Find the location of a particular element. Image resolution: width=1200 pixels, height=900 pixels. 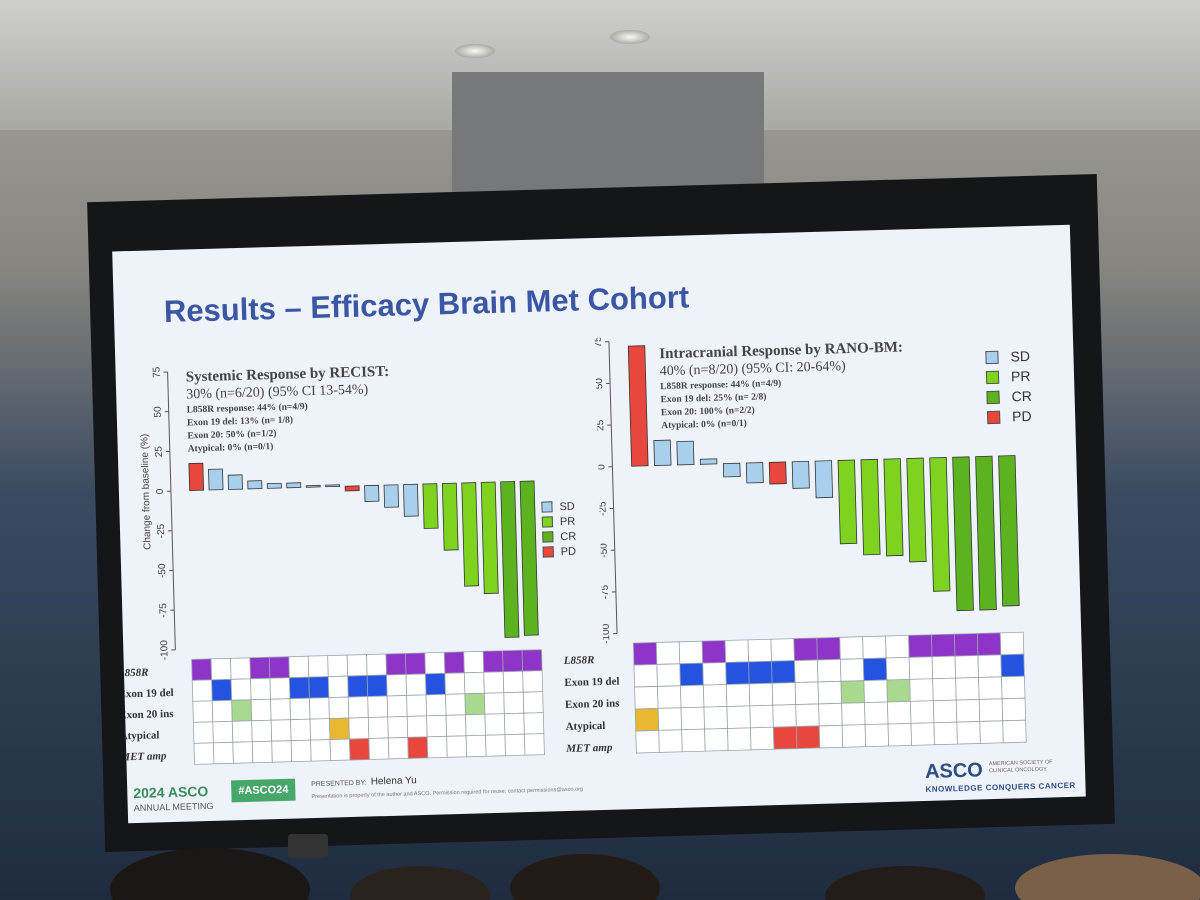

y-tick-label: -50 is located at coordinates (162, 570).